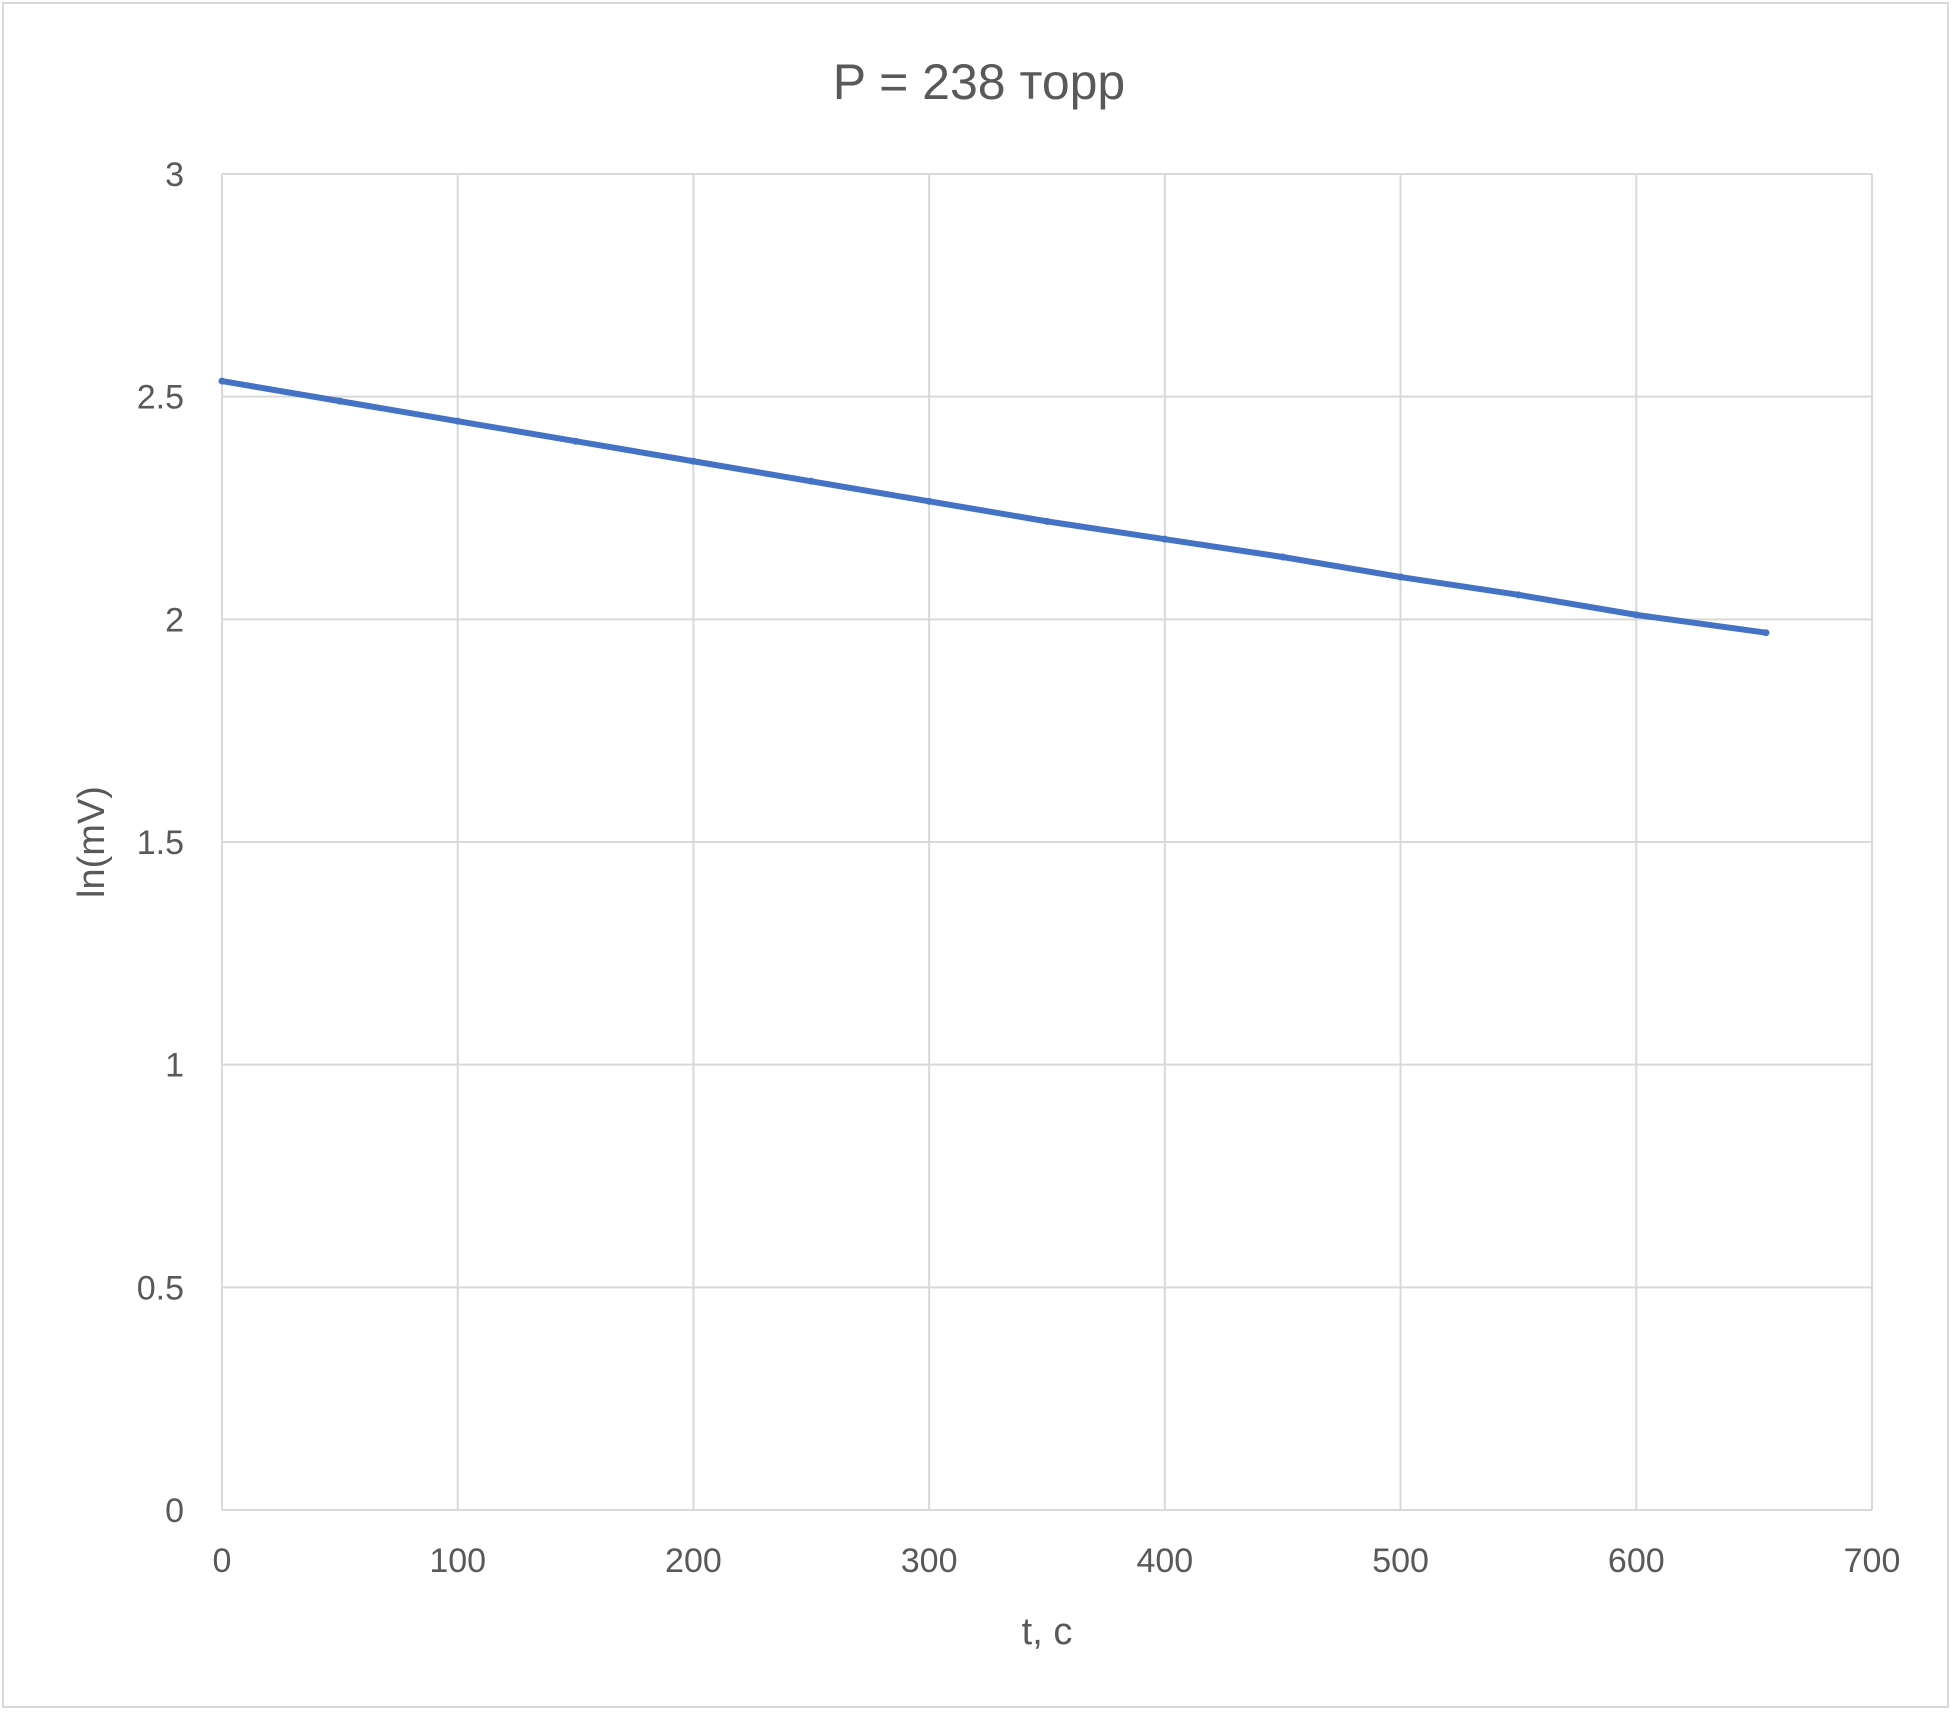 This screenshot has width=1953, height=1712. What do you see at coordinates (174, 1511) in the screenshot?
I see `y-tick-label: 0` at bounding box center [174, 1511].